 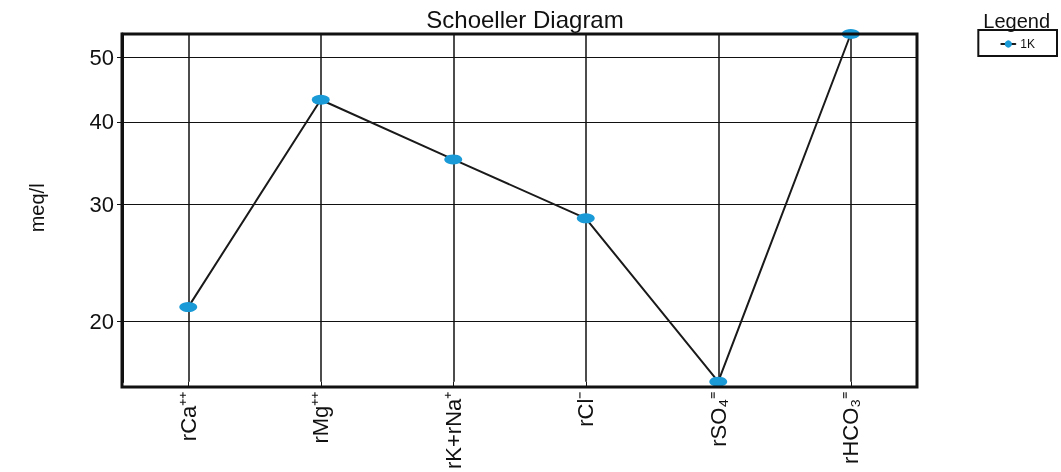 What do you see at coordinates (101, 205) in the screenshot?
I see `y-tick-label: 30` at bounding box center [101, 205].